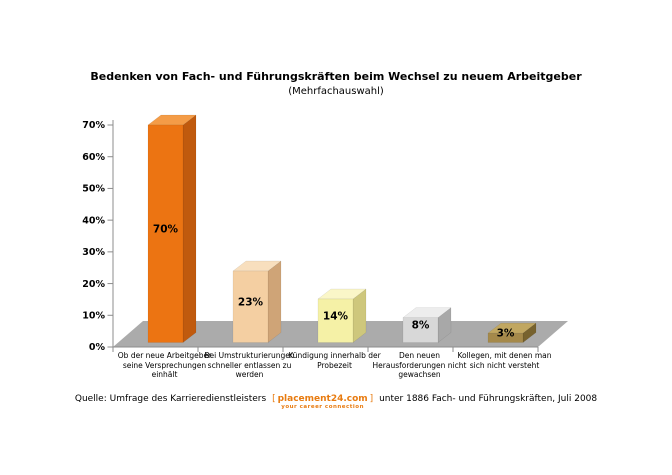  Describe the element at coordinates (93, 315) in the screenshot. I see `y-axis-tick-label: 10%` at that location.